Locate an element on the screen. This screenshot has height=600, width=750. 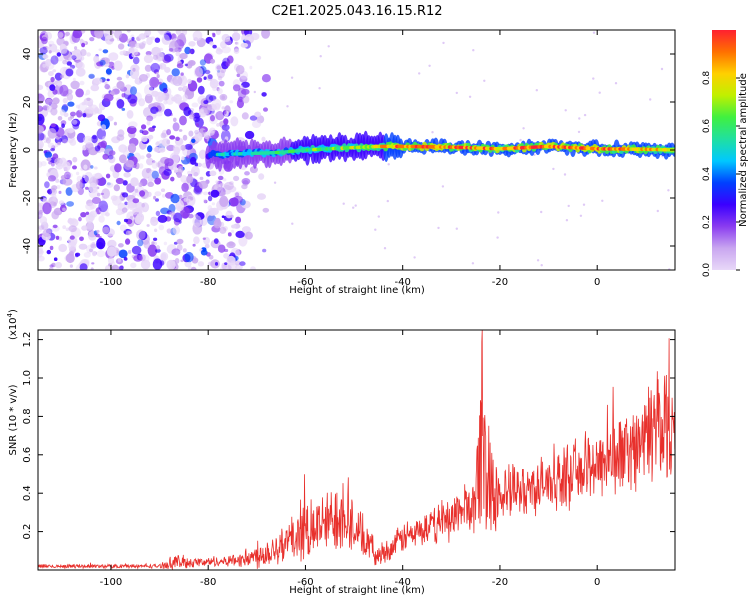
colorbar-tick-label: 0.4 is located at coordinates (707, 174).